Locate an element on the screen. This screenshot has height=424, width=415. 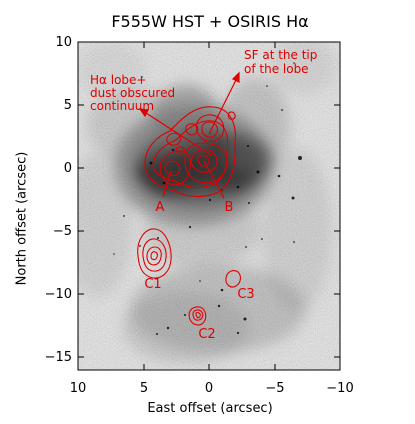
sf-tip-annotation: SF at the tip of the lobe is located at coordinates (280, 62).